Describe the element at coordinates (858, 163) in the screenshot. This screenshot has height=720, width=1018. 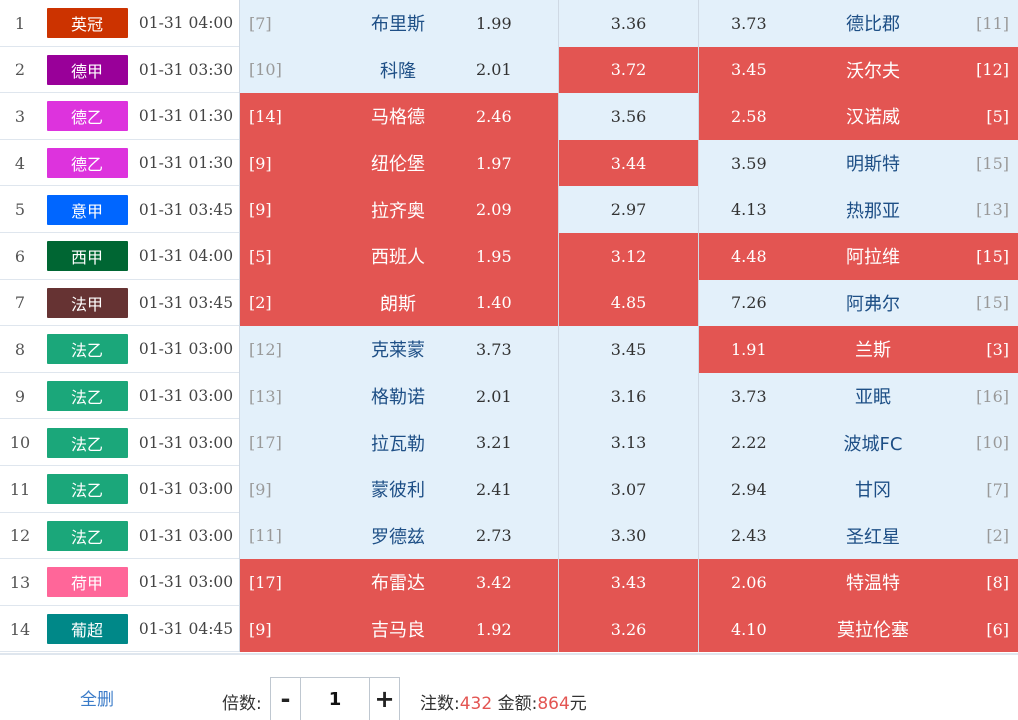
I see `away-win-option: 3.59 明斯特 [15]` at that location.